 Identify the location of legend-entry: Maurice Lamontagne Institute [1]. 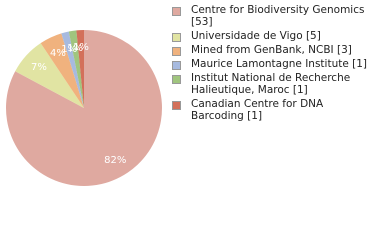
(272, 64).